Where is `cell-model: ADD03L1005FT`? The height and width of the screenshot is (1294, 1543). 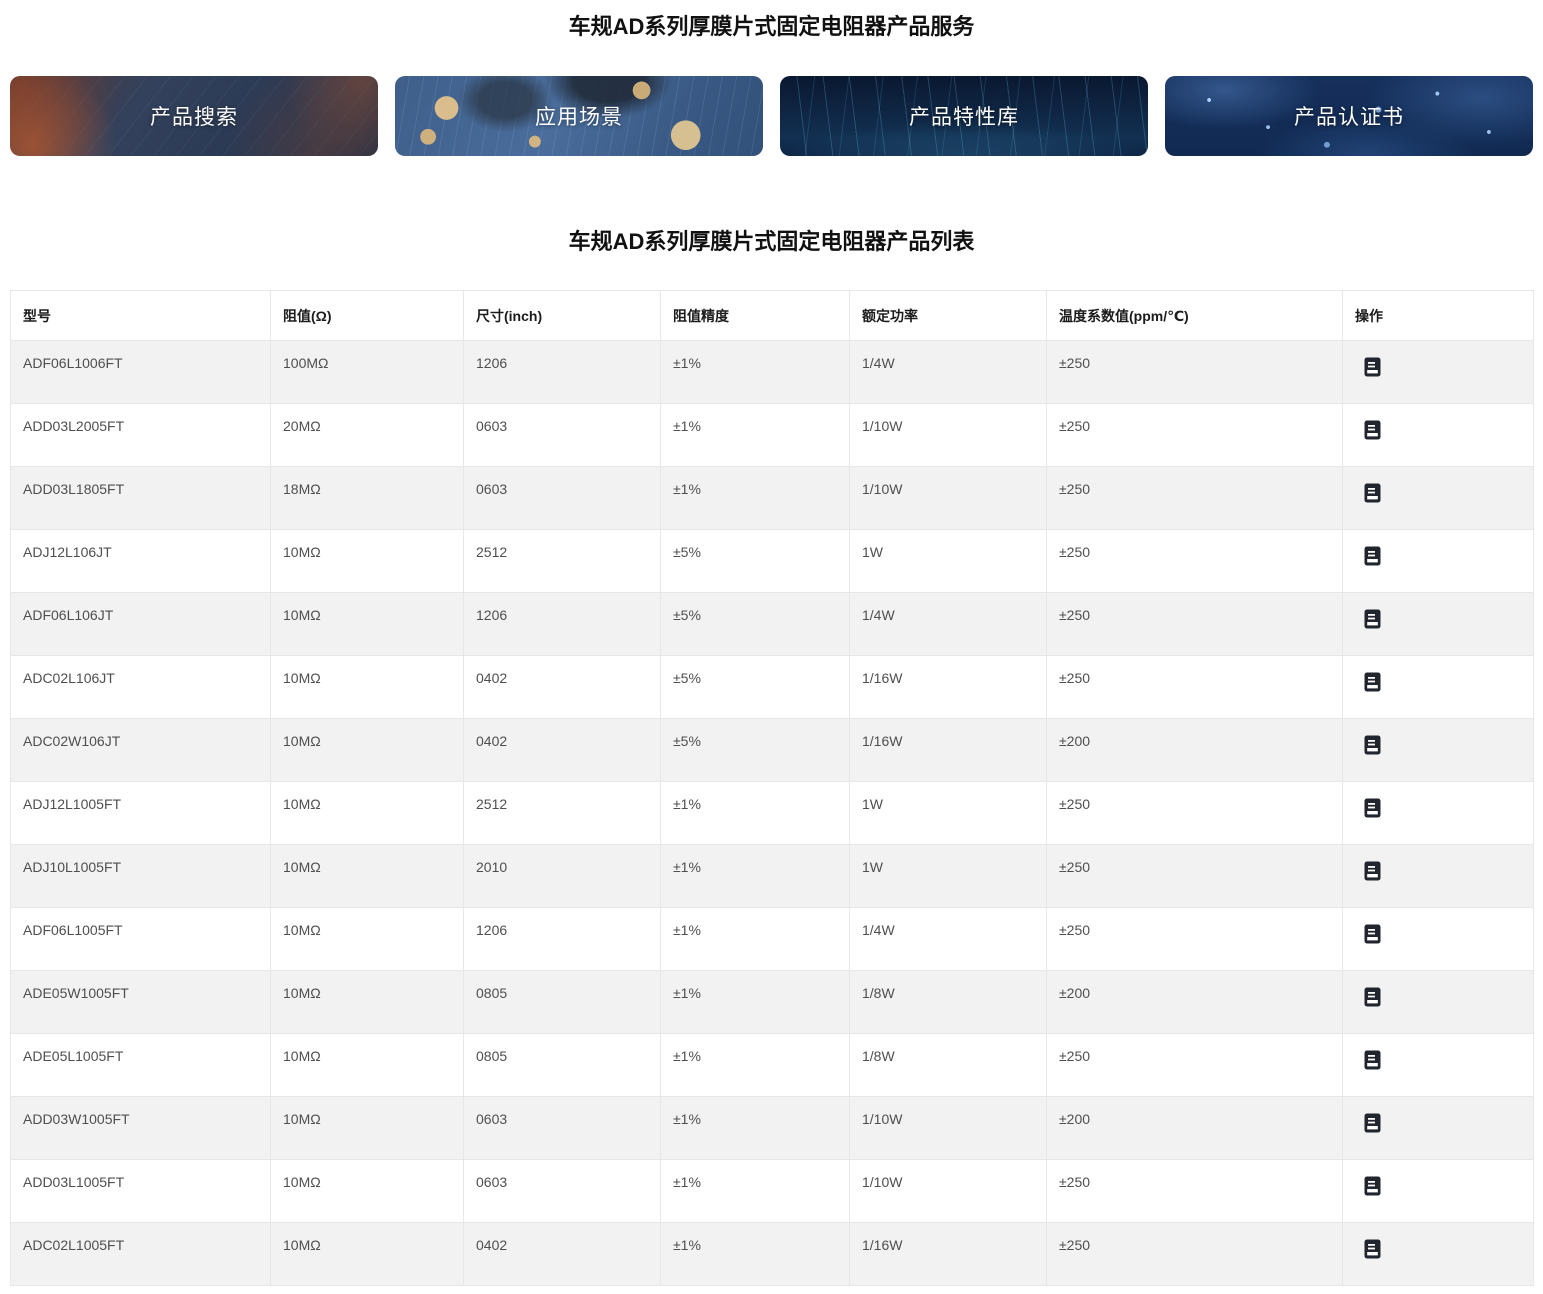 cell-model: ADD03L1005FT is located at coordinates (140, 1191).